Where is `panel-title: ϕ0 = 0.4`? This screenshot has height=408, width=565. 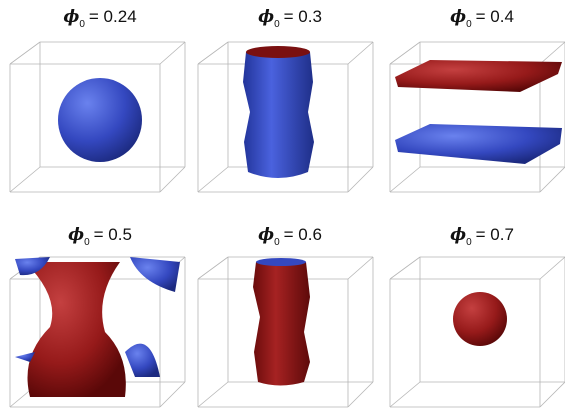
panel-title: ϕ0 = 0.4 is located at coordinates (482, 18).